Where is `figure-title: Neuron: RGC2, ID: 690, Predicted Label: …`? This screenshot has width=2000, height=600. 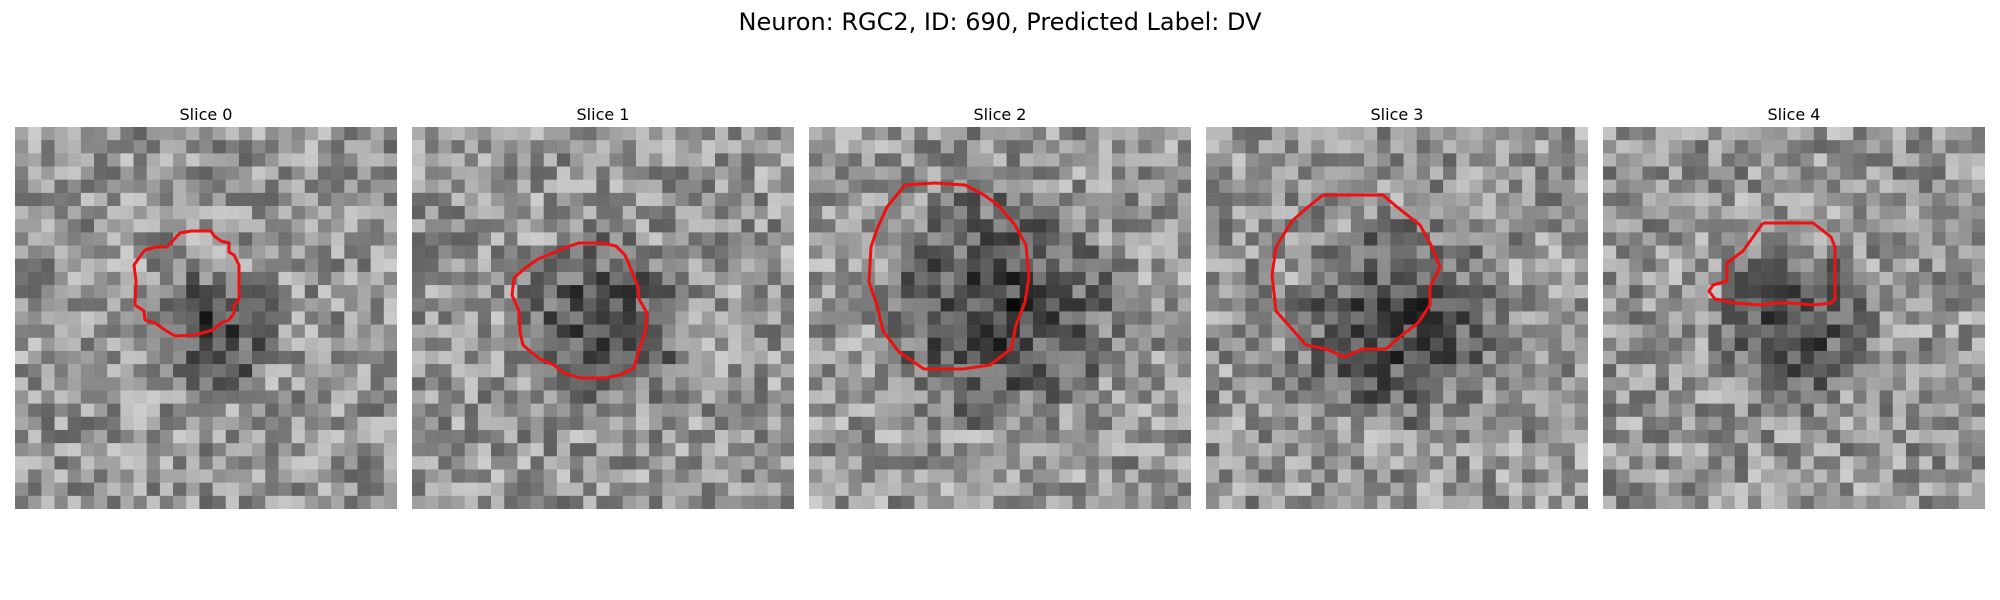 figure-title: Neuron: RGC2, ID: 690, Predicted Label: … is located at coordinates (1000, 22).